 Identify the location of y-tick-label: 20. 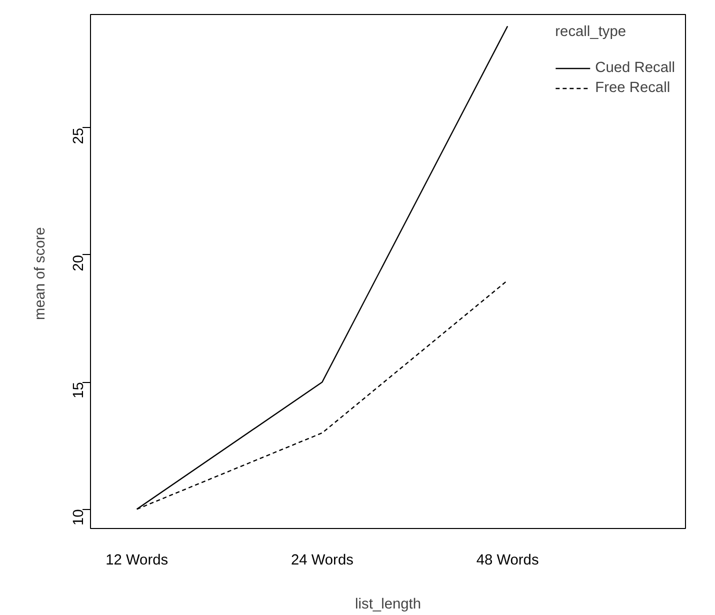
(79, 263).